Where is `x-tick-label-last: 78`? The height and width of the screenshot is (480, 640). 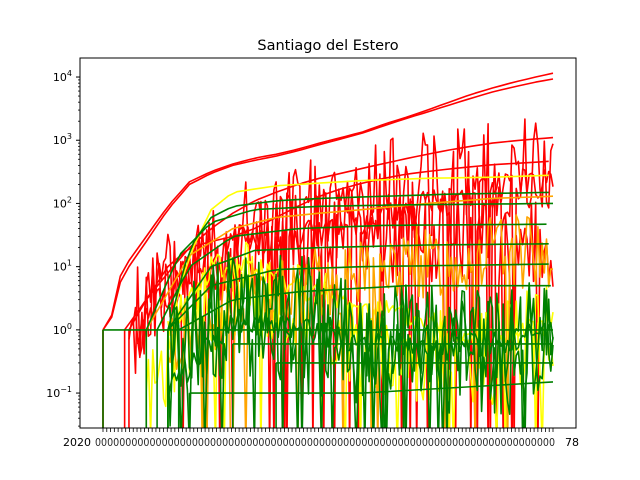
x-tick-label-last: 78 is located at coordinates (572, 442).